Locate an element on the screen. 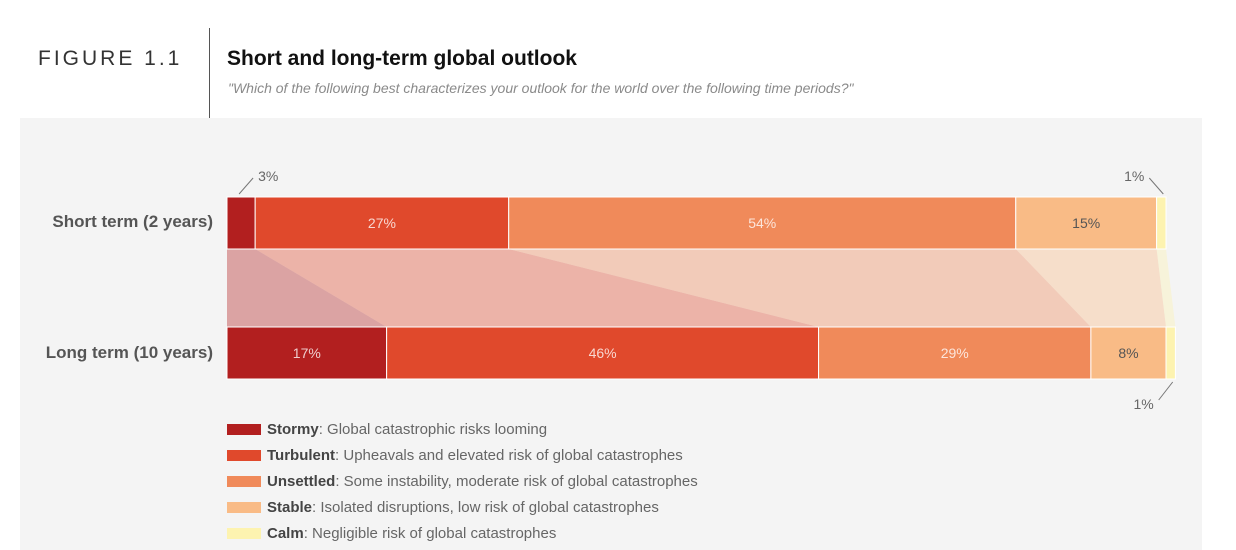 Image resolution: width=1236 pixels, height=550 pixels. bar-long-term-stable is located at coordinates (1128, 353).